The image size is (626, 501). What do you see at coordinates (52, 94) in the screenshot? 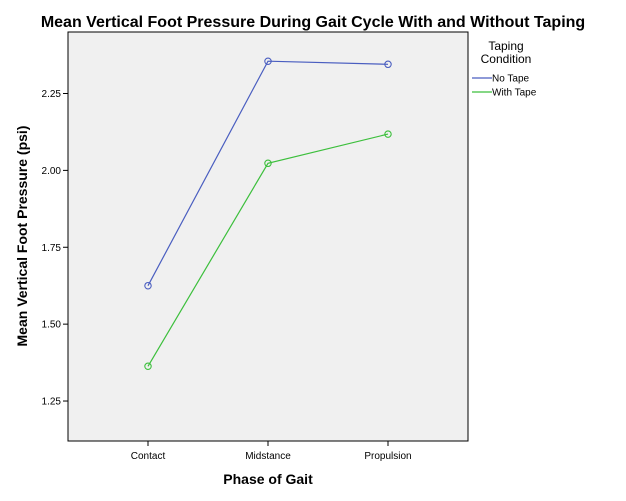
I see `y-tick-label: 2.25` at bounding box center [52, 94].